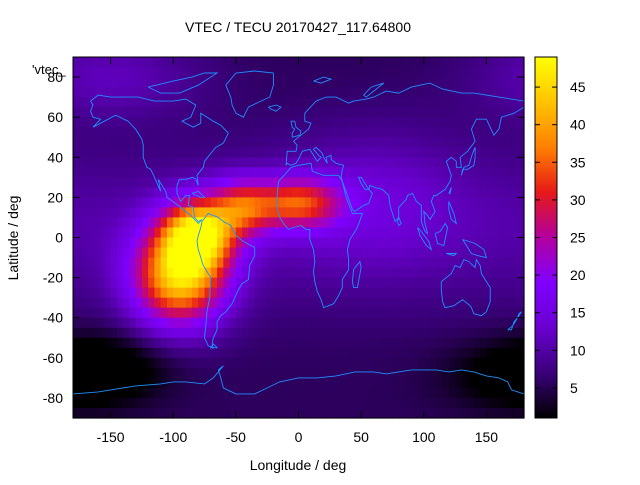  I want to click on coast-greenland, so click(249, 94).